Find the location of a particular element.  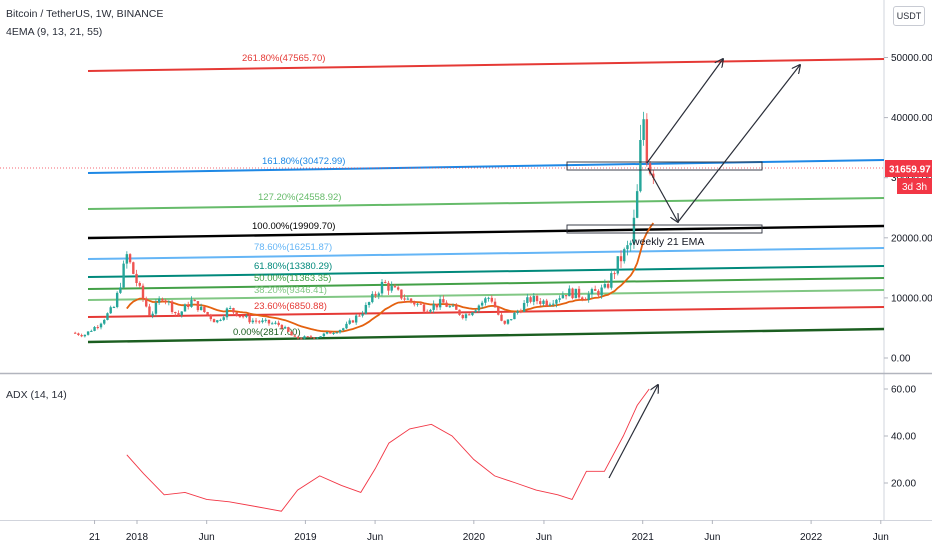

adx-legend: ADX (14, 14) is located at coordinates (36, 395).